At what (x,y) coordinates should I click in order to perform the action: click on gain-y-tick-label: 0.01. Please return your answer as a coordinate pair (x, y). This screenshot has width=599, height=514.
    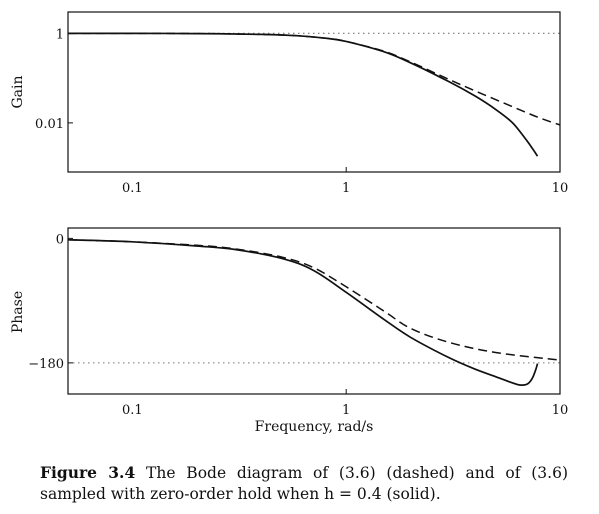
    Looking at the image, I should click on (49, 124).